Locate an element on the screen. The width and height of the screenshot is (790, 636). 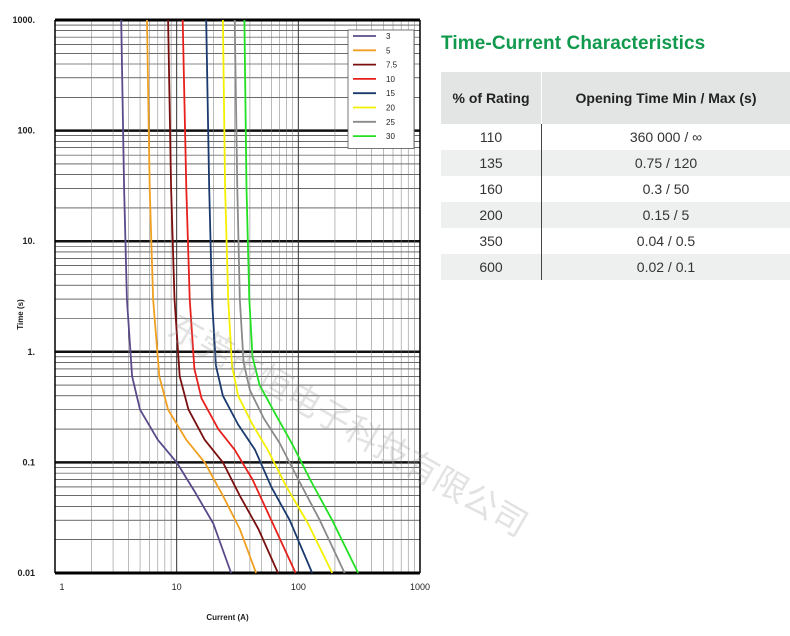
table-cell-time: 0.3 / 50 is located at coordinates (666, 189).